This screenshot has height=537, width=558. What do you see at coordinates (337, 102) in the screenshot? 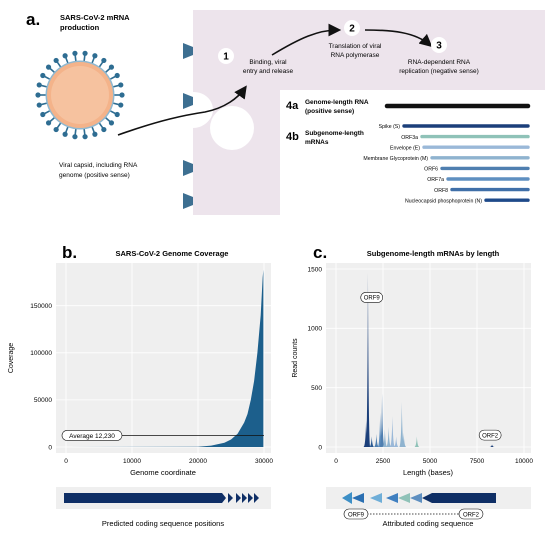
I see `box-4a-line1: Genome-length RNA` at bounding box center [337, 102].